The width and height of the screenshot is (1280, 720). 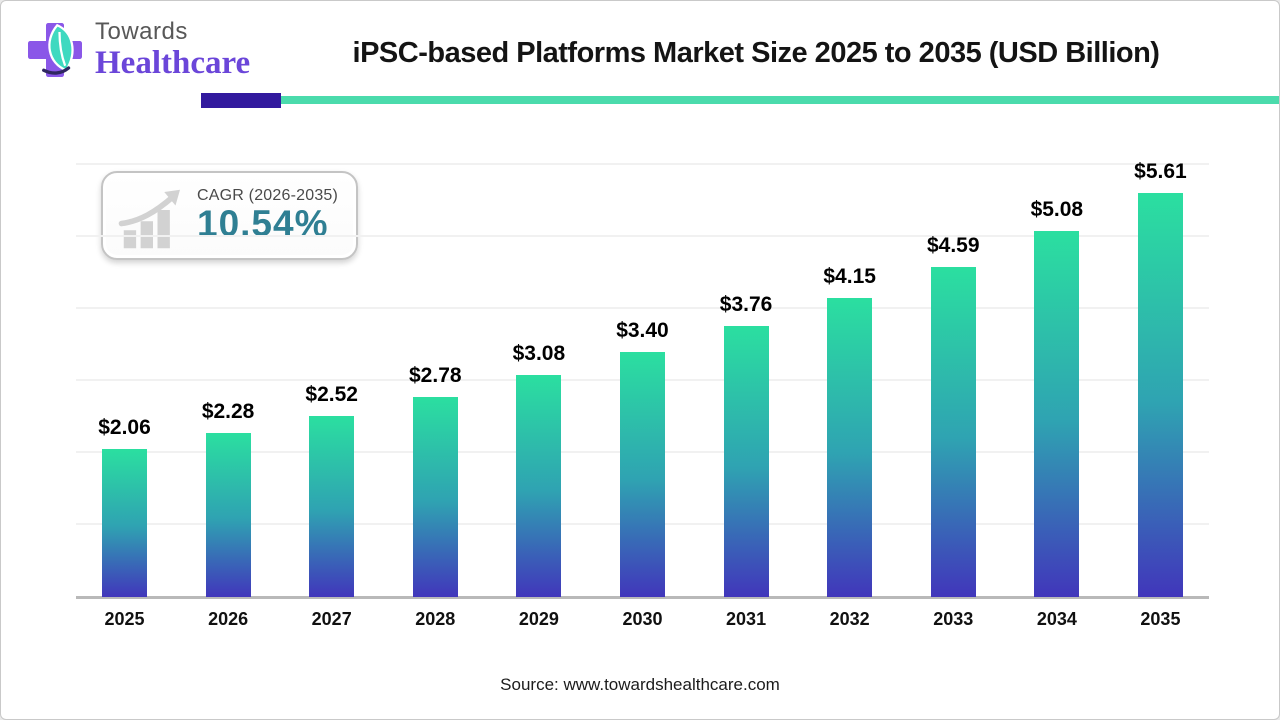 What do you see at coordinates (228, 411) in the screenshot?
I see `bar-value-label: $2.28` at bounding box center [228, 411].